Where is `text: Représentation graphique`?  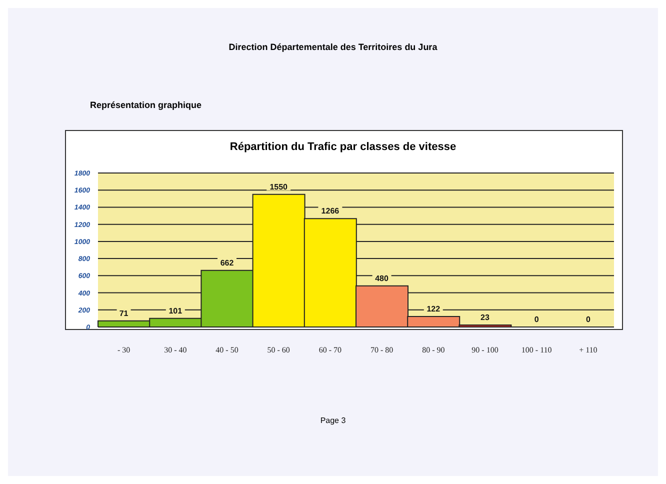
text: Représentation graphique is located at coordinates (146, 105).